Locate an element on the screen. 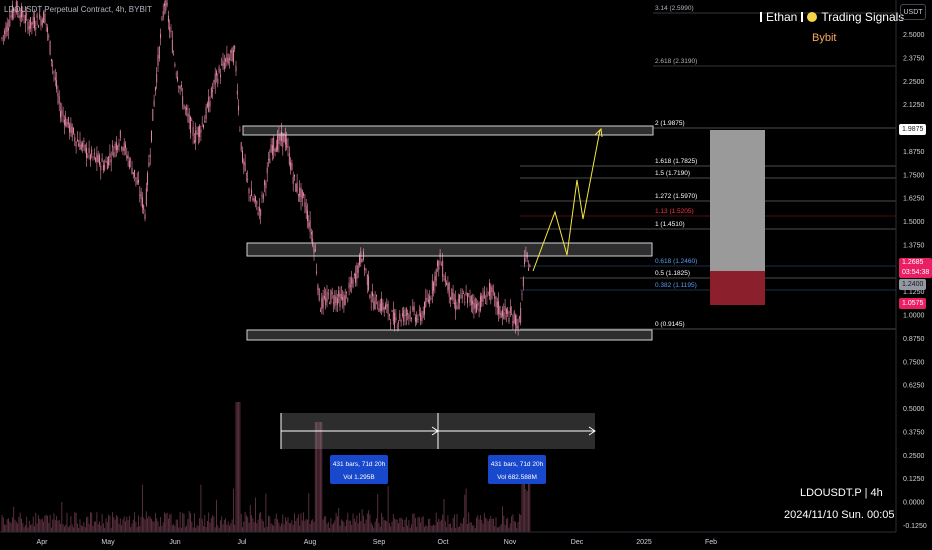 This screenshot has width=932, height=550. price-tick-label: 0.2500 is located at coordinates (914, 456).